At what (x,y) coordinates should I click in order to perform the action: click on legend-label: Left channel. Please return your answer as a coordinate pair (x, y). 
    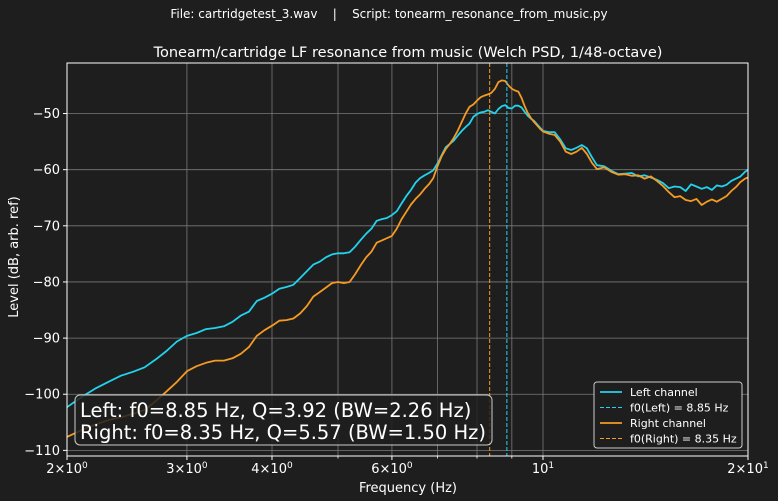
    Looking at the image, I should click on (664, 392).